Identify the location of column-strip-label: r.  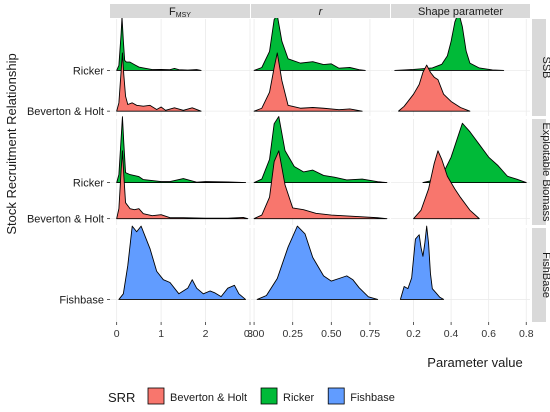
(321, 12).